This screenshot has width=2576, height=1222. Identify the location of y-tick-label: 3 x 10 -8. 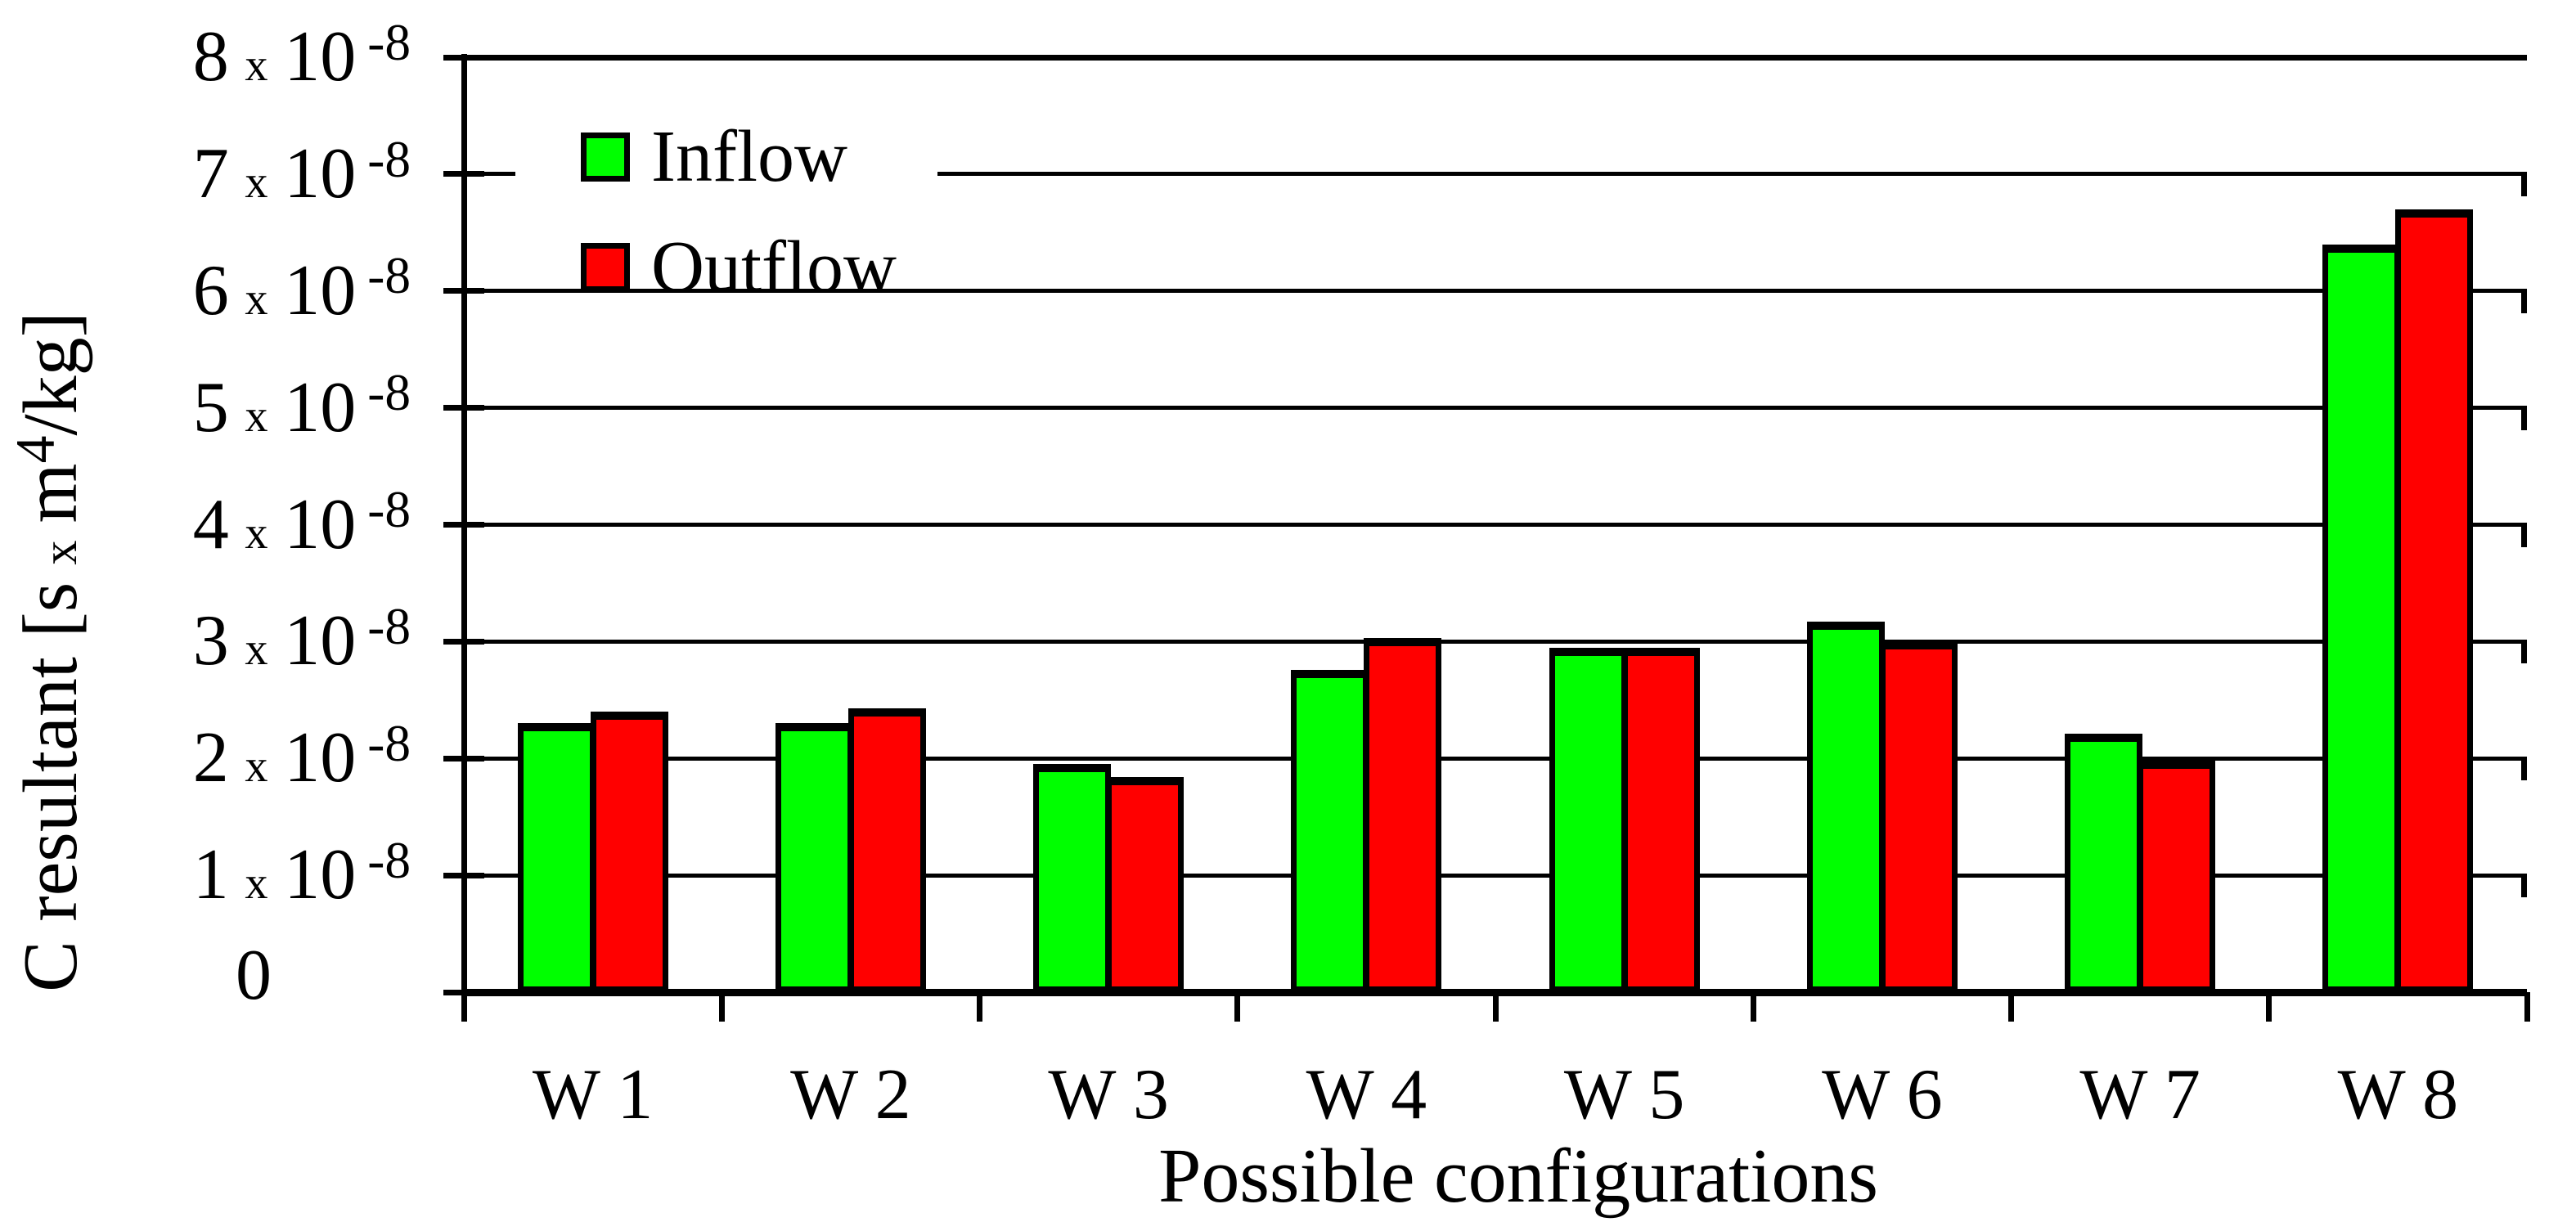
(302, 639).